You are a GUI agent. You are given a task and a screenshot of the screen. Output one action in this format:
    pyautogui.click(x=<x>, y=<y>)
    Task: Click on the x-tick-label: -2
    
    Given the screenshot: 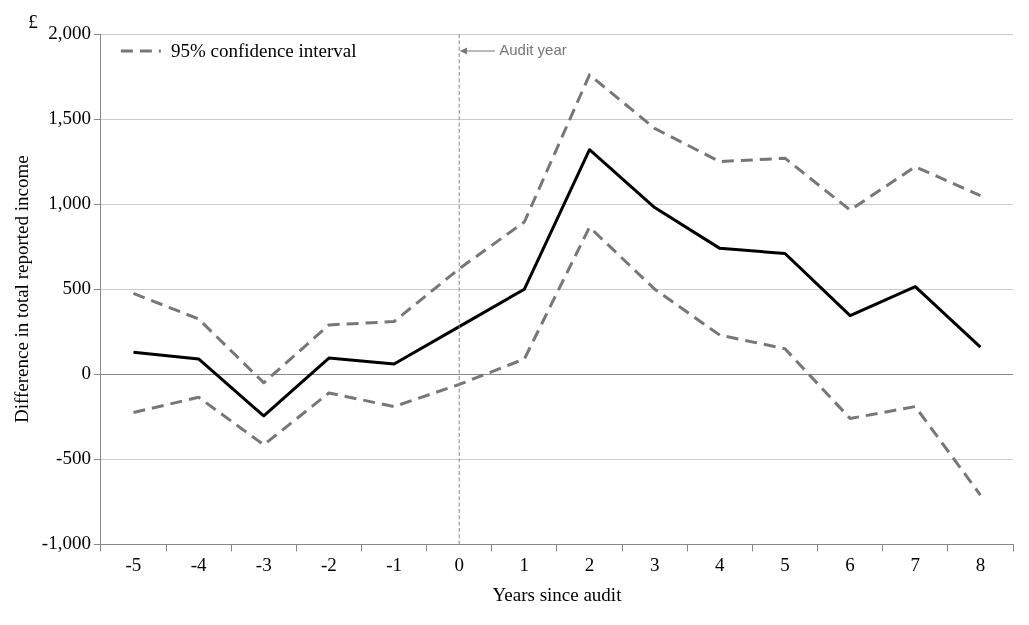 What is the action you would take?
    pyautogui.click(x=328, y=564)
    